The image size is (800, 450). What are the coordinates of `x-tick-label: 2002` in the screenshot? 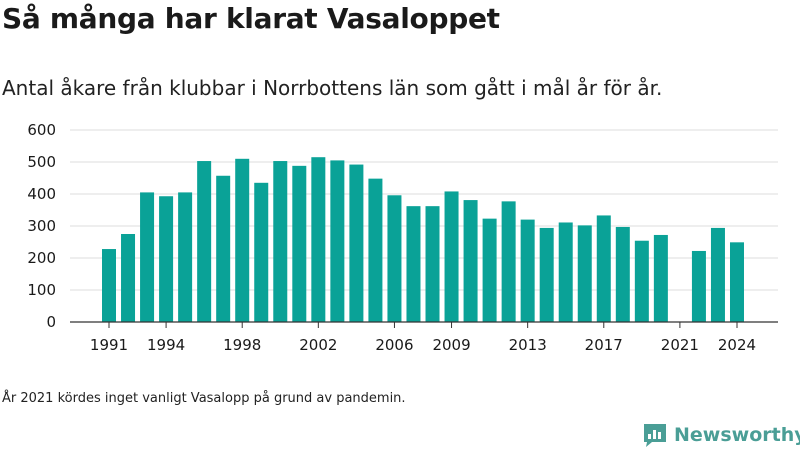 It's located at (318, 345).